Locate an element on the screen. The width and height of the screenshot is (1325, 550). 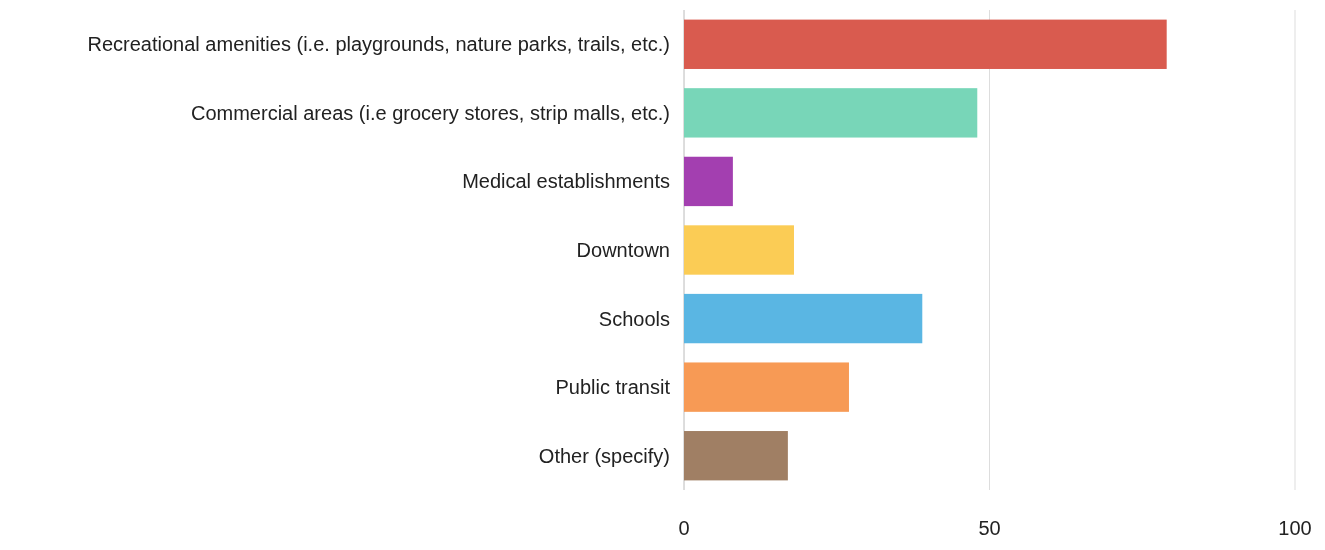
y-tick-label: Downtown is located at coordinates (623, 250).